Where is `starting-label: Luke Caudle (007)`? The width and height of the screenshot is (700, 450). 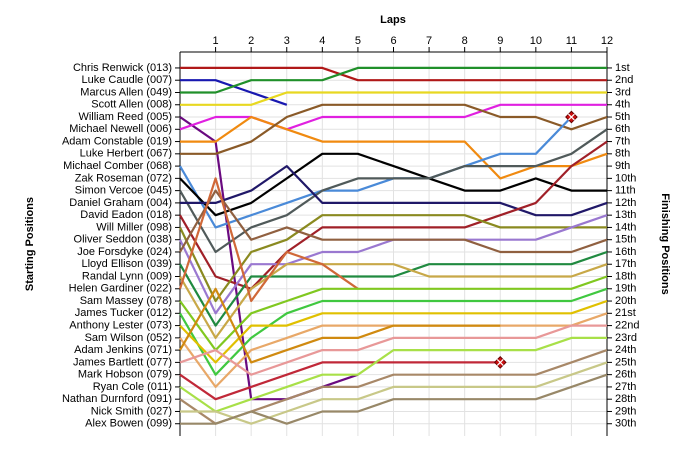 starting-label: Luke Caudle (007) is located at coordinates (126, 80).